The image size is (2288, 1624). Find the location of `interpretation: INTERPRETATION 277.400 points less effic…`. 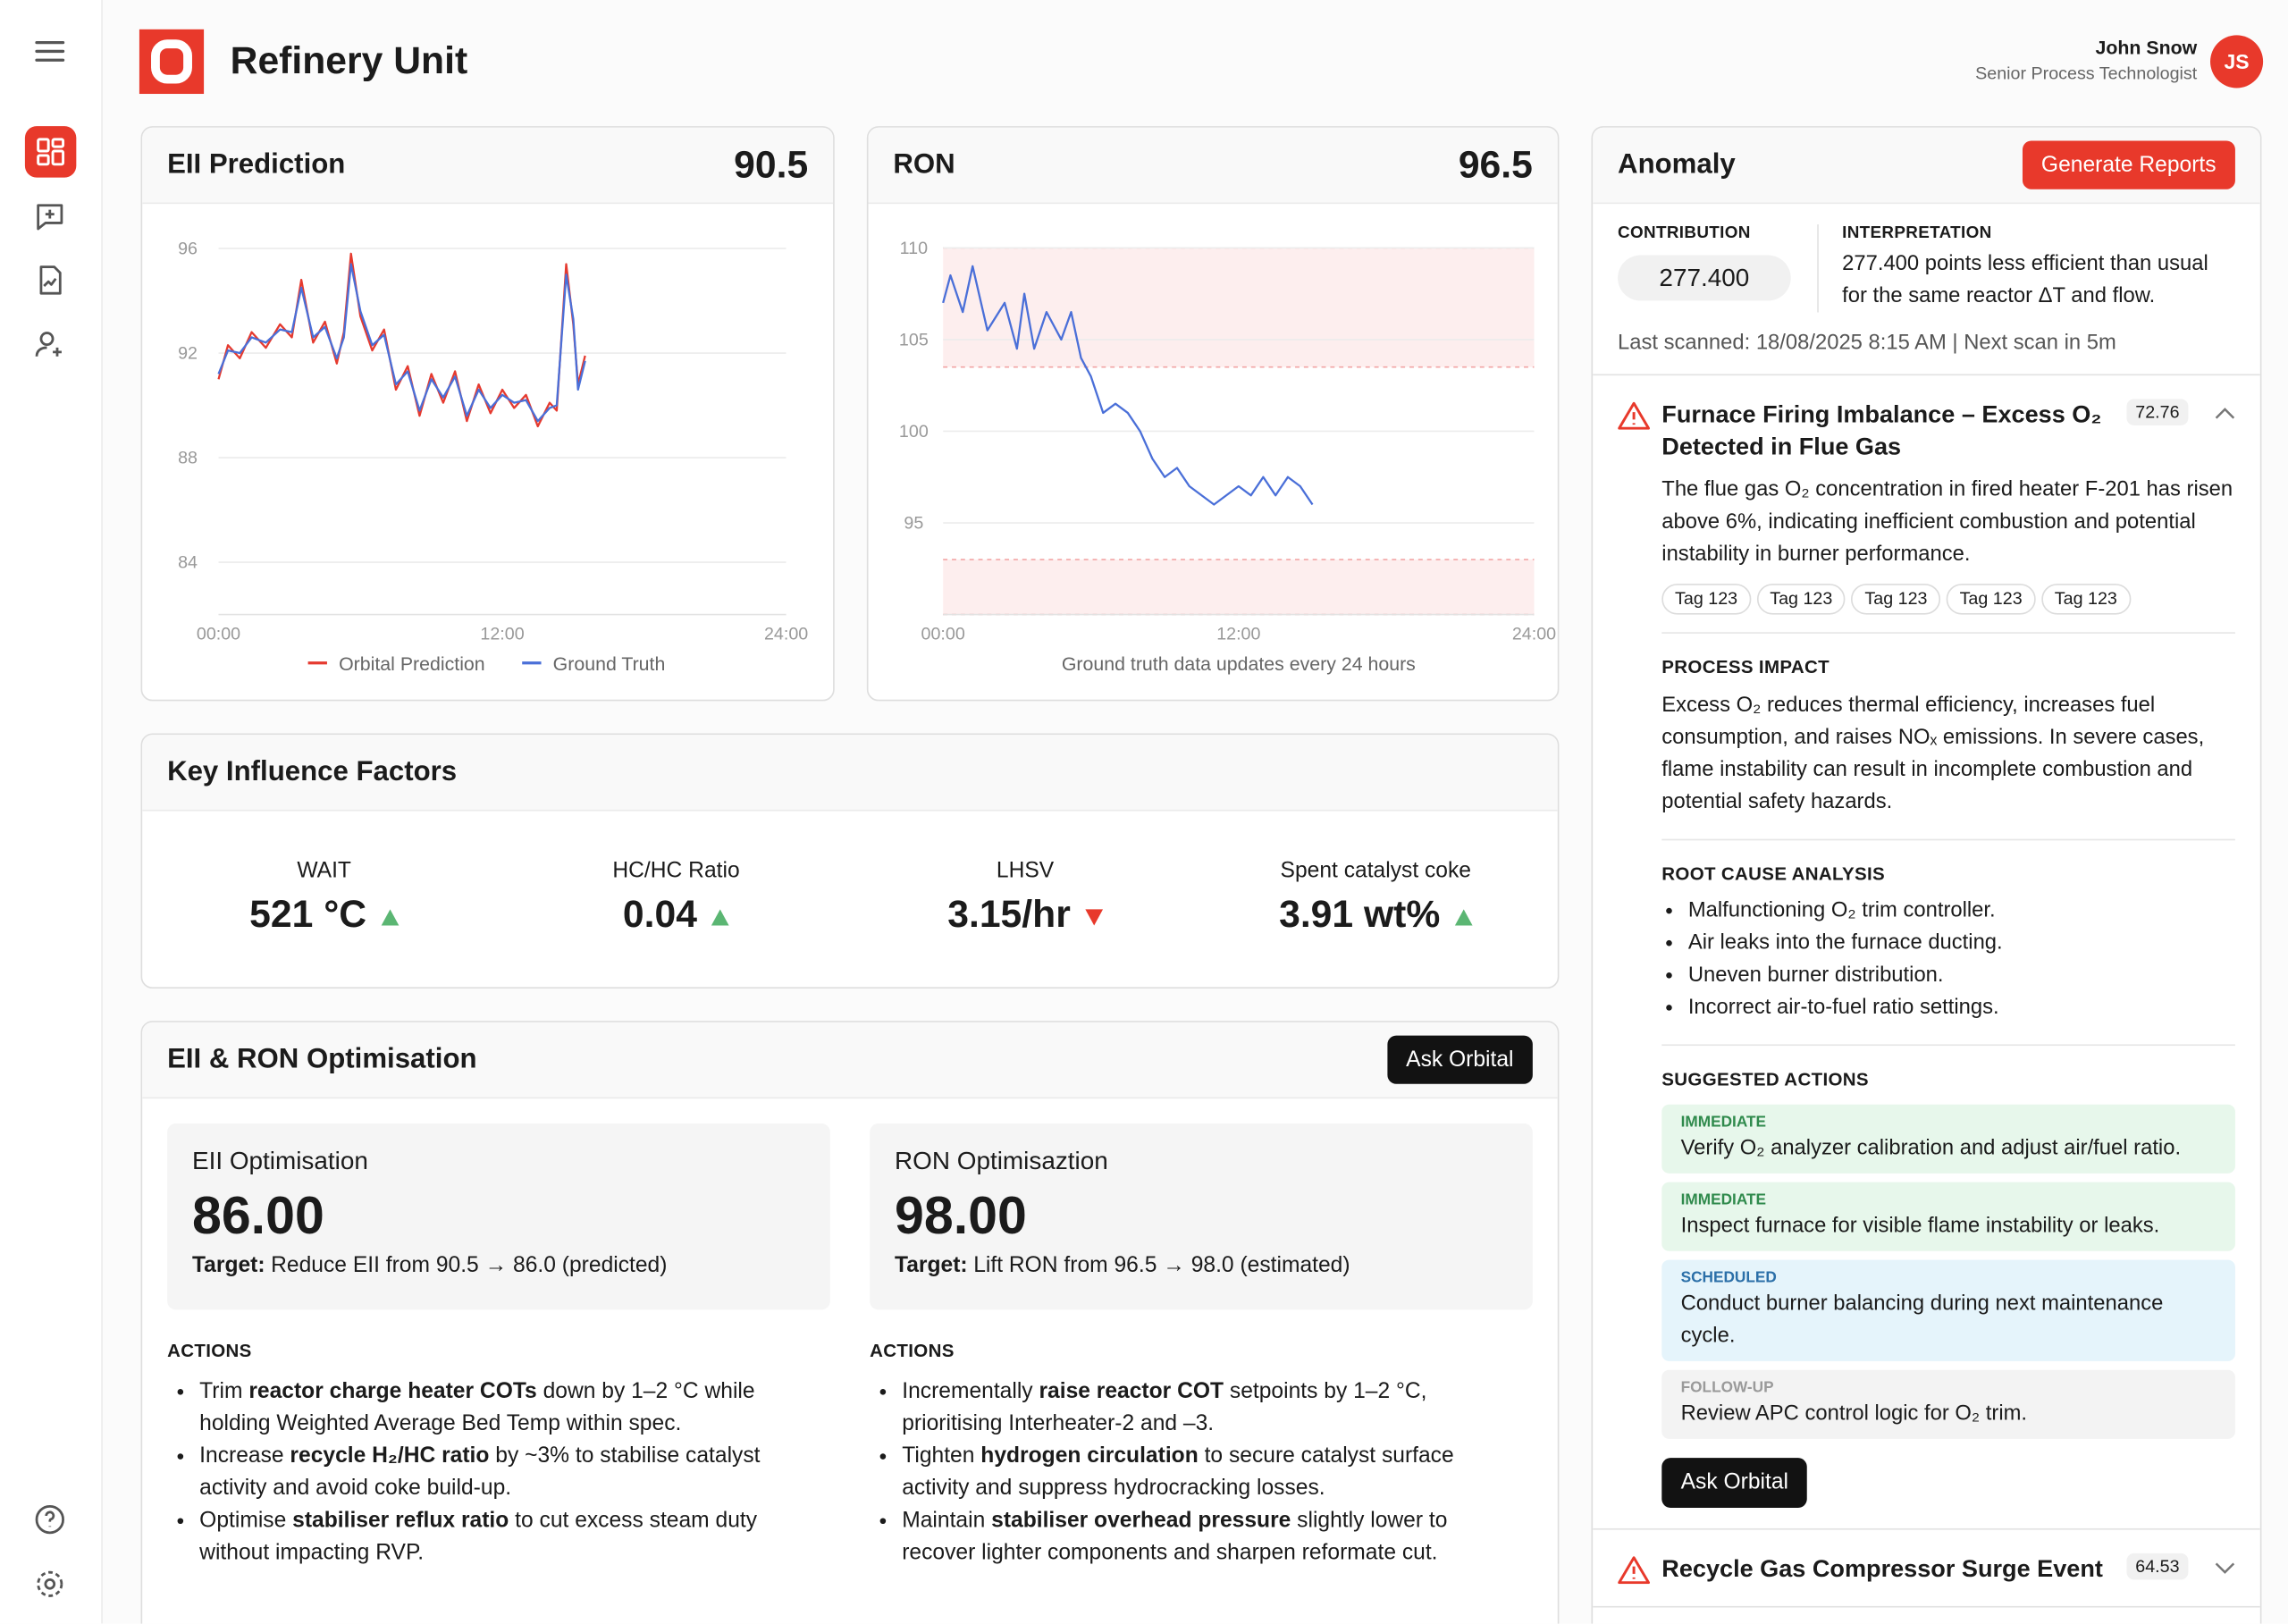

interpretation: INTERPRETATION 277.400 points less effic… is located at coordinates (2027, 268).